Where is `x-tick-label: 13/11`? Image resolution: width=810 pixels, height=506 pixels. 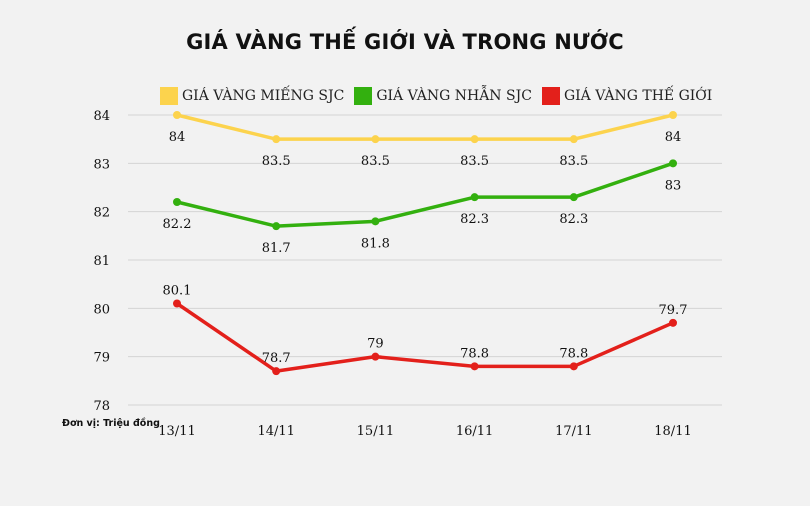
x-tick-label: 13/11 is located at coordinates (176, 431).